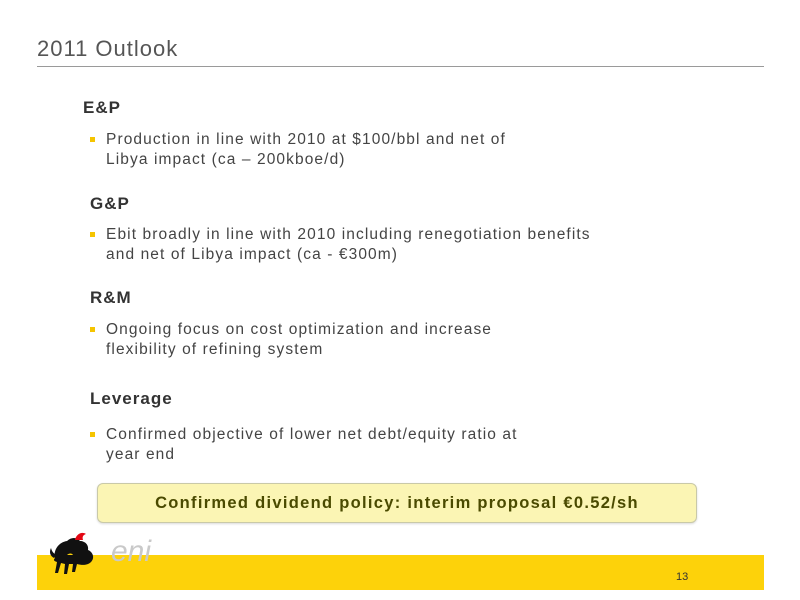 This screenshot has height=600, width=800. I want to click on section-heading-ep: E&P, so click(102, 107).